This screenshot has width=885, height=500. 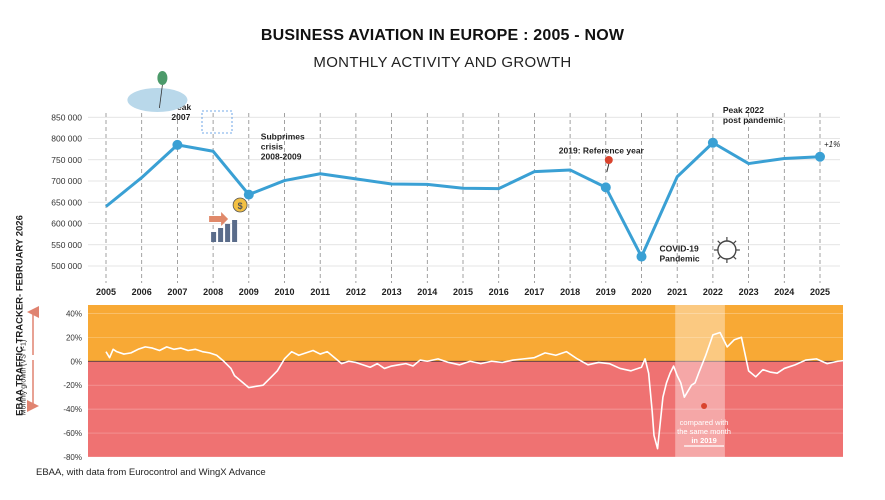 I want to click on x-tick-label: 2010, so click(x=284, y=292).